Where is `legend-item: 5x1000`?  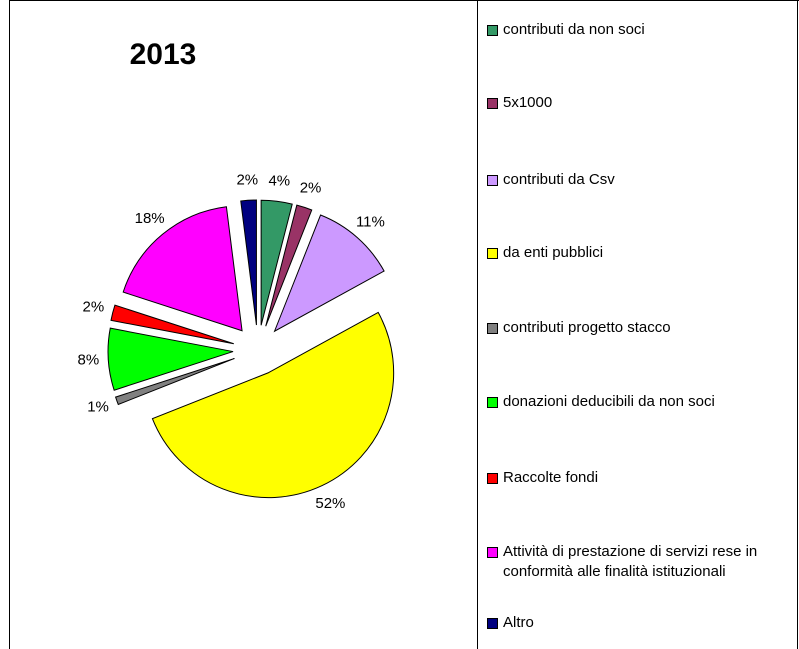 legend-item: 5x1000 is located at coordinates (639, 103).